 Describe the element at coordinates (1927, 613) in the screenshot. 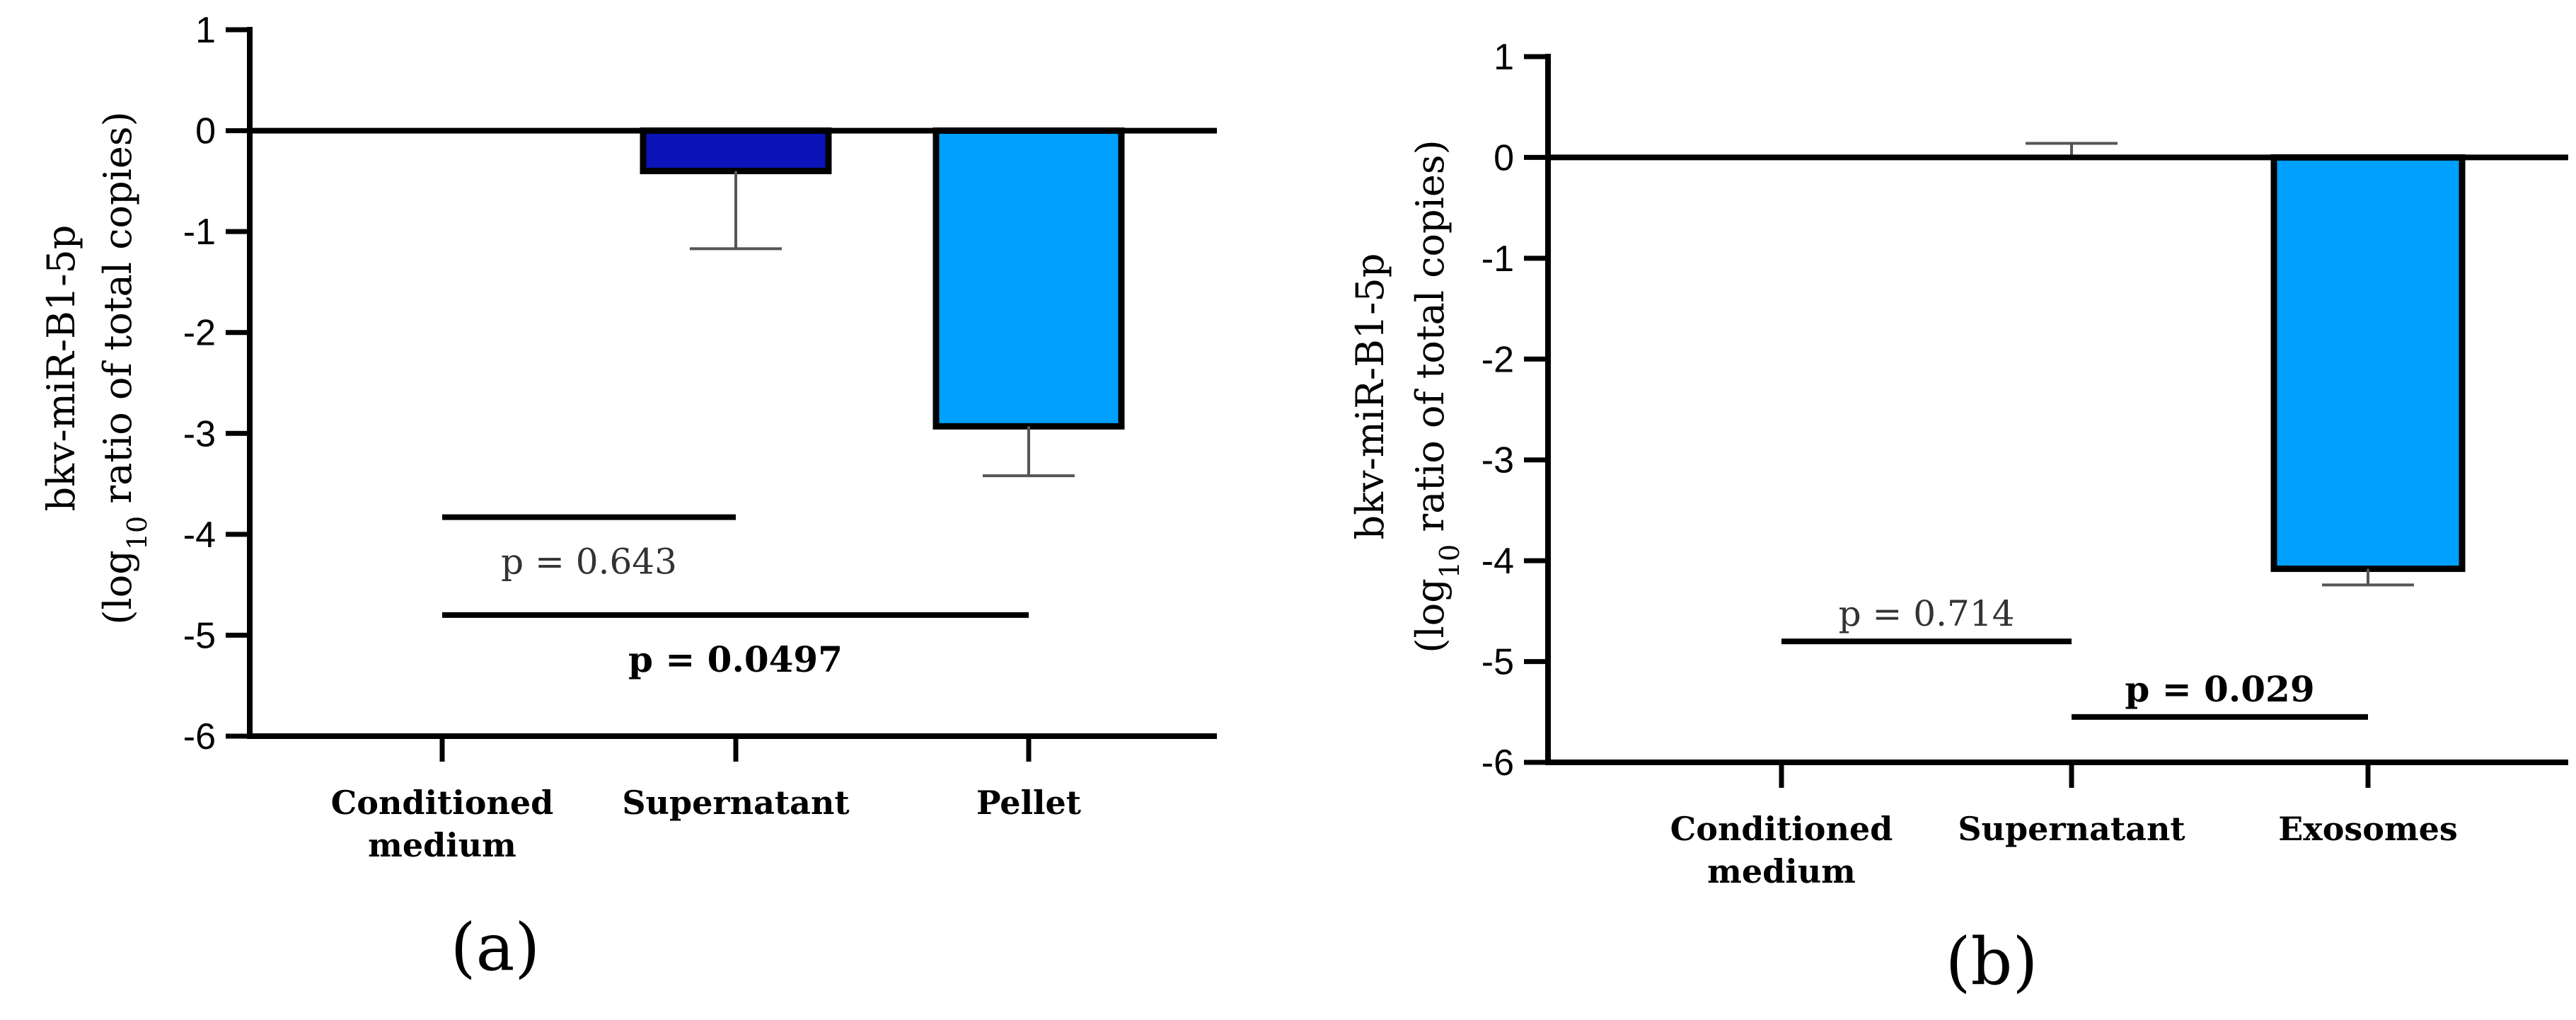

I see `p-value-label: p = 0.714` at that location.